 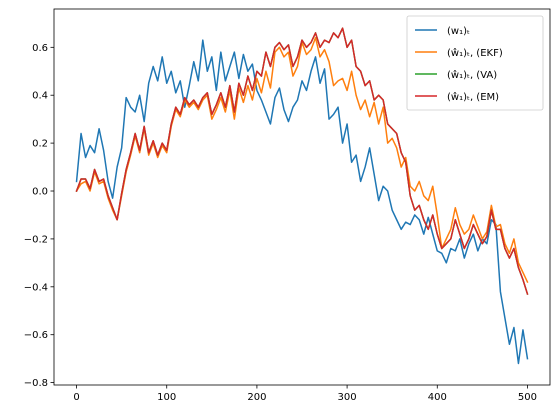 What do you see at coordinates (39, 216) in the screenshot?
I see `y-axis: −0.8 −0.6 −0.4 −0.2 0.0 0.2 0.4 0.6` at bounding box center [39, 216].